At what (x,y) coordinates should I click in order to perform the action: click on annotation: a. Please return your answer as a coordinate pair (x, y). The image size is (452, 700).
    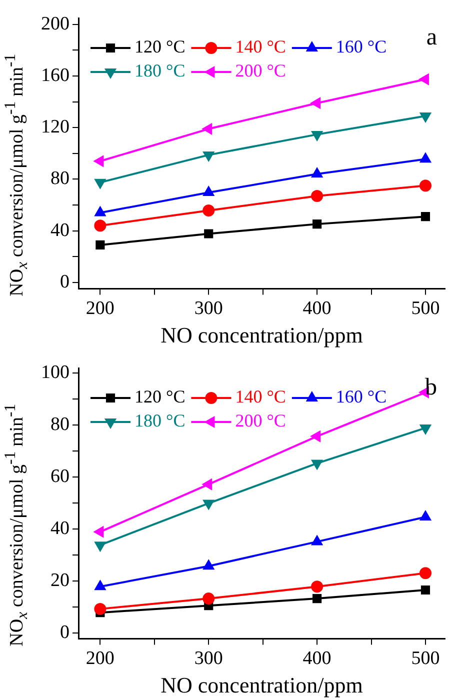
    Looking at the image, I should click on (432, 37).